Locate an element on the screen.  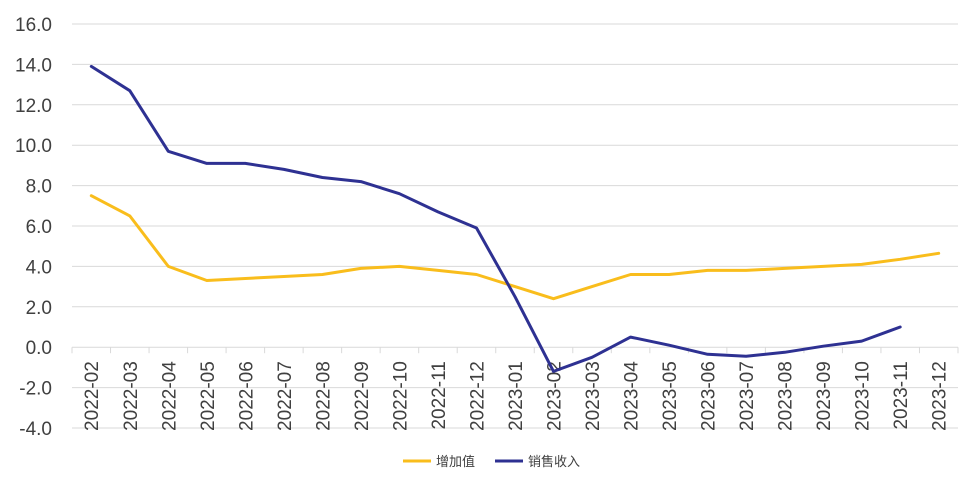
x-tick-label: 2022-11 is located at coordinates (439, 395).